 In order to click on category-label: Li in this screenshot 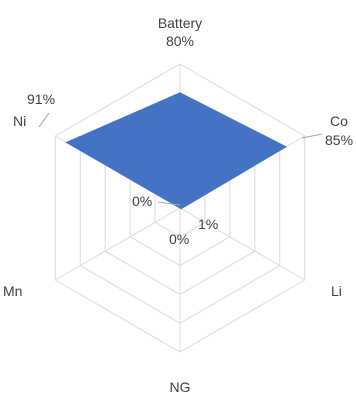, I will do `click(336, 291)`.